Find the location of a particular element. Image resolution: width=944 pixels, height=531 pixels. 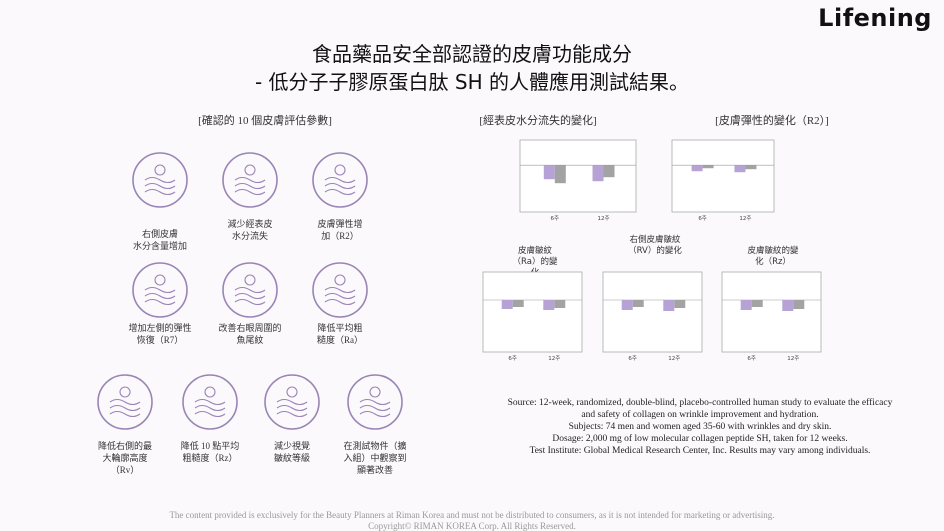

logo: Lifening is located at coordinates (875, 18).